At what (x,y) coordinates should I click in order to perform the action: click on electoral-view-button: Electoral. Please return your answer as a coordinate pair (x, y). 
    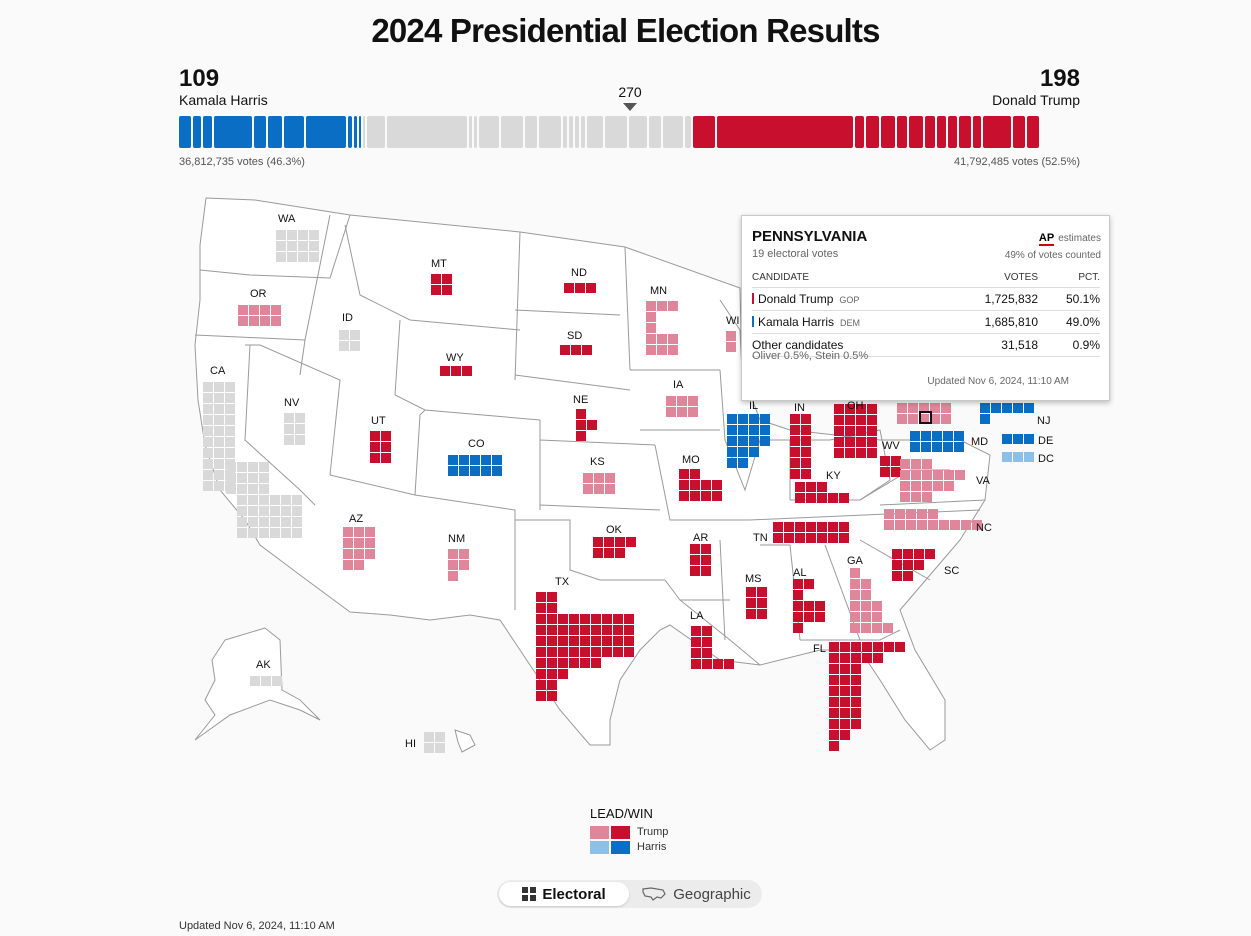
    Looking at the image, I should click on (564, 894).